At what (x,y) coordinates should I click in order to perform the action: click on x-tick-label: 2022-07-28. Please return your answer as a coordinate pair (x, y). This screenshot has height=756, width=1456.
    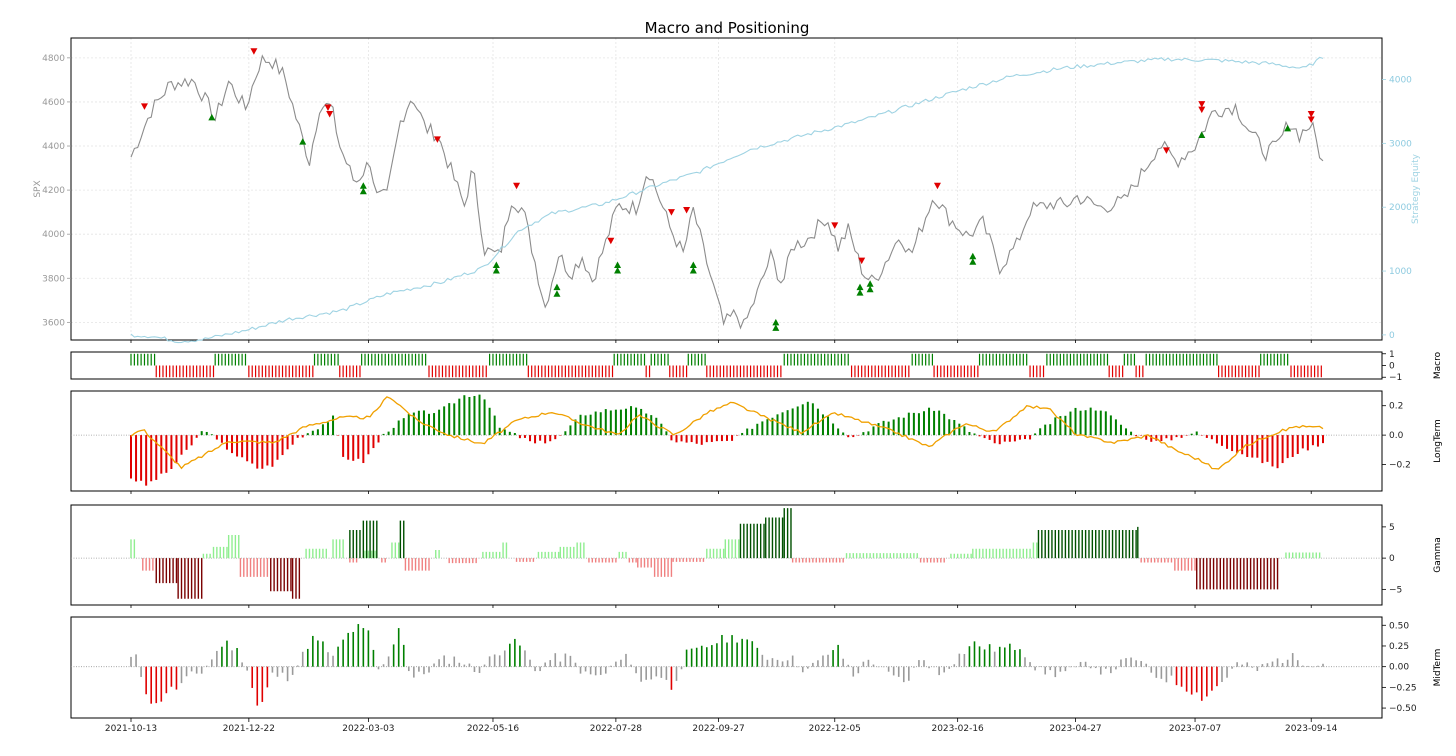
    Looking at the image, I should click on (616, 729).